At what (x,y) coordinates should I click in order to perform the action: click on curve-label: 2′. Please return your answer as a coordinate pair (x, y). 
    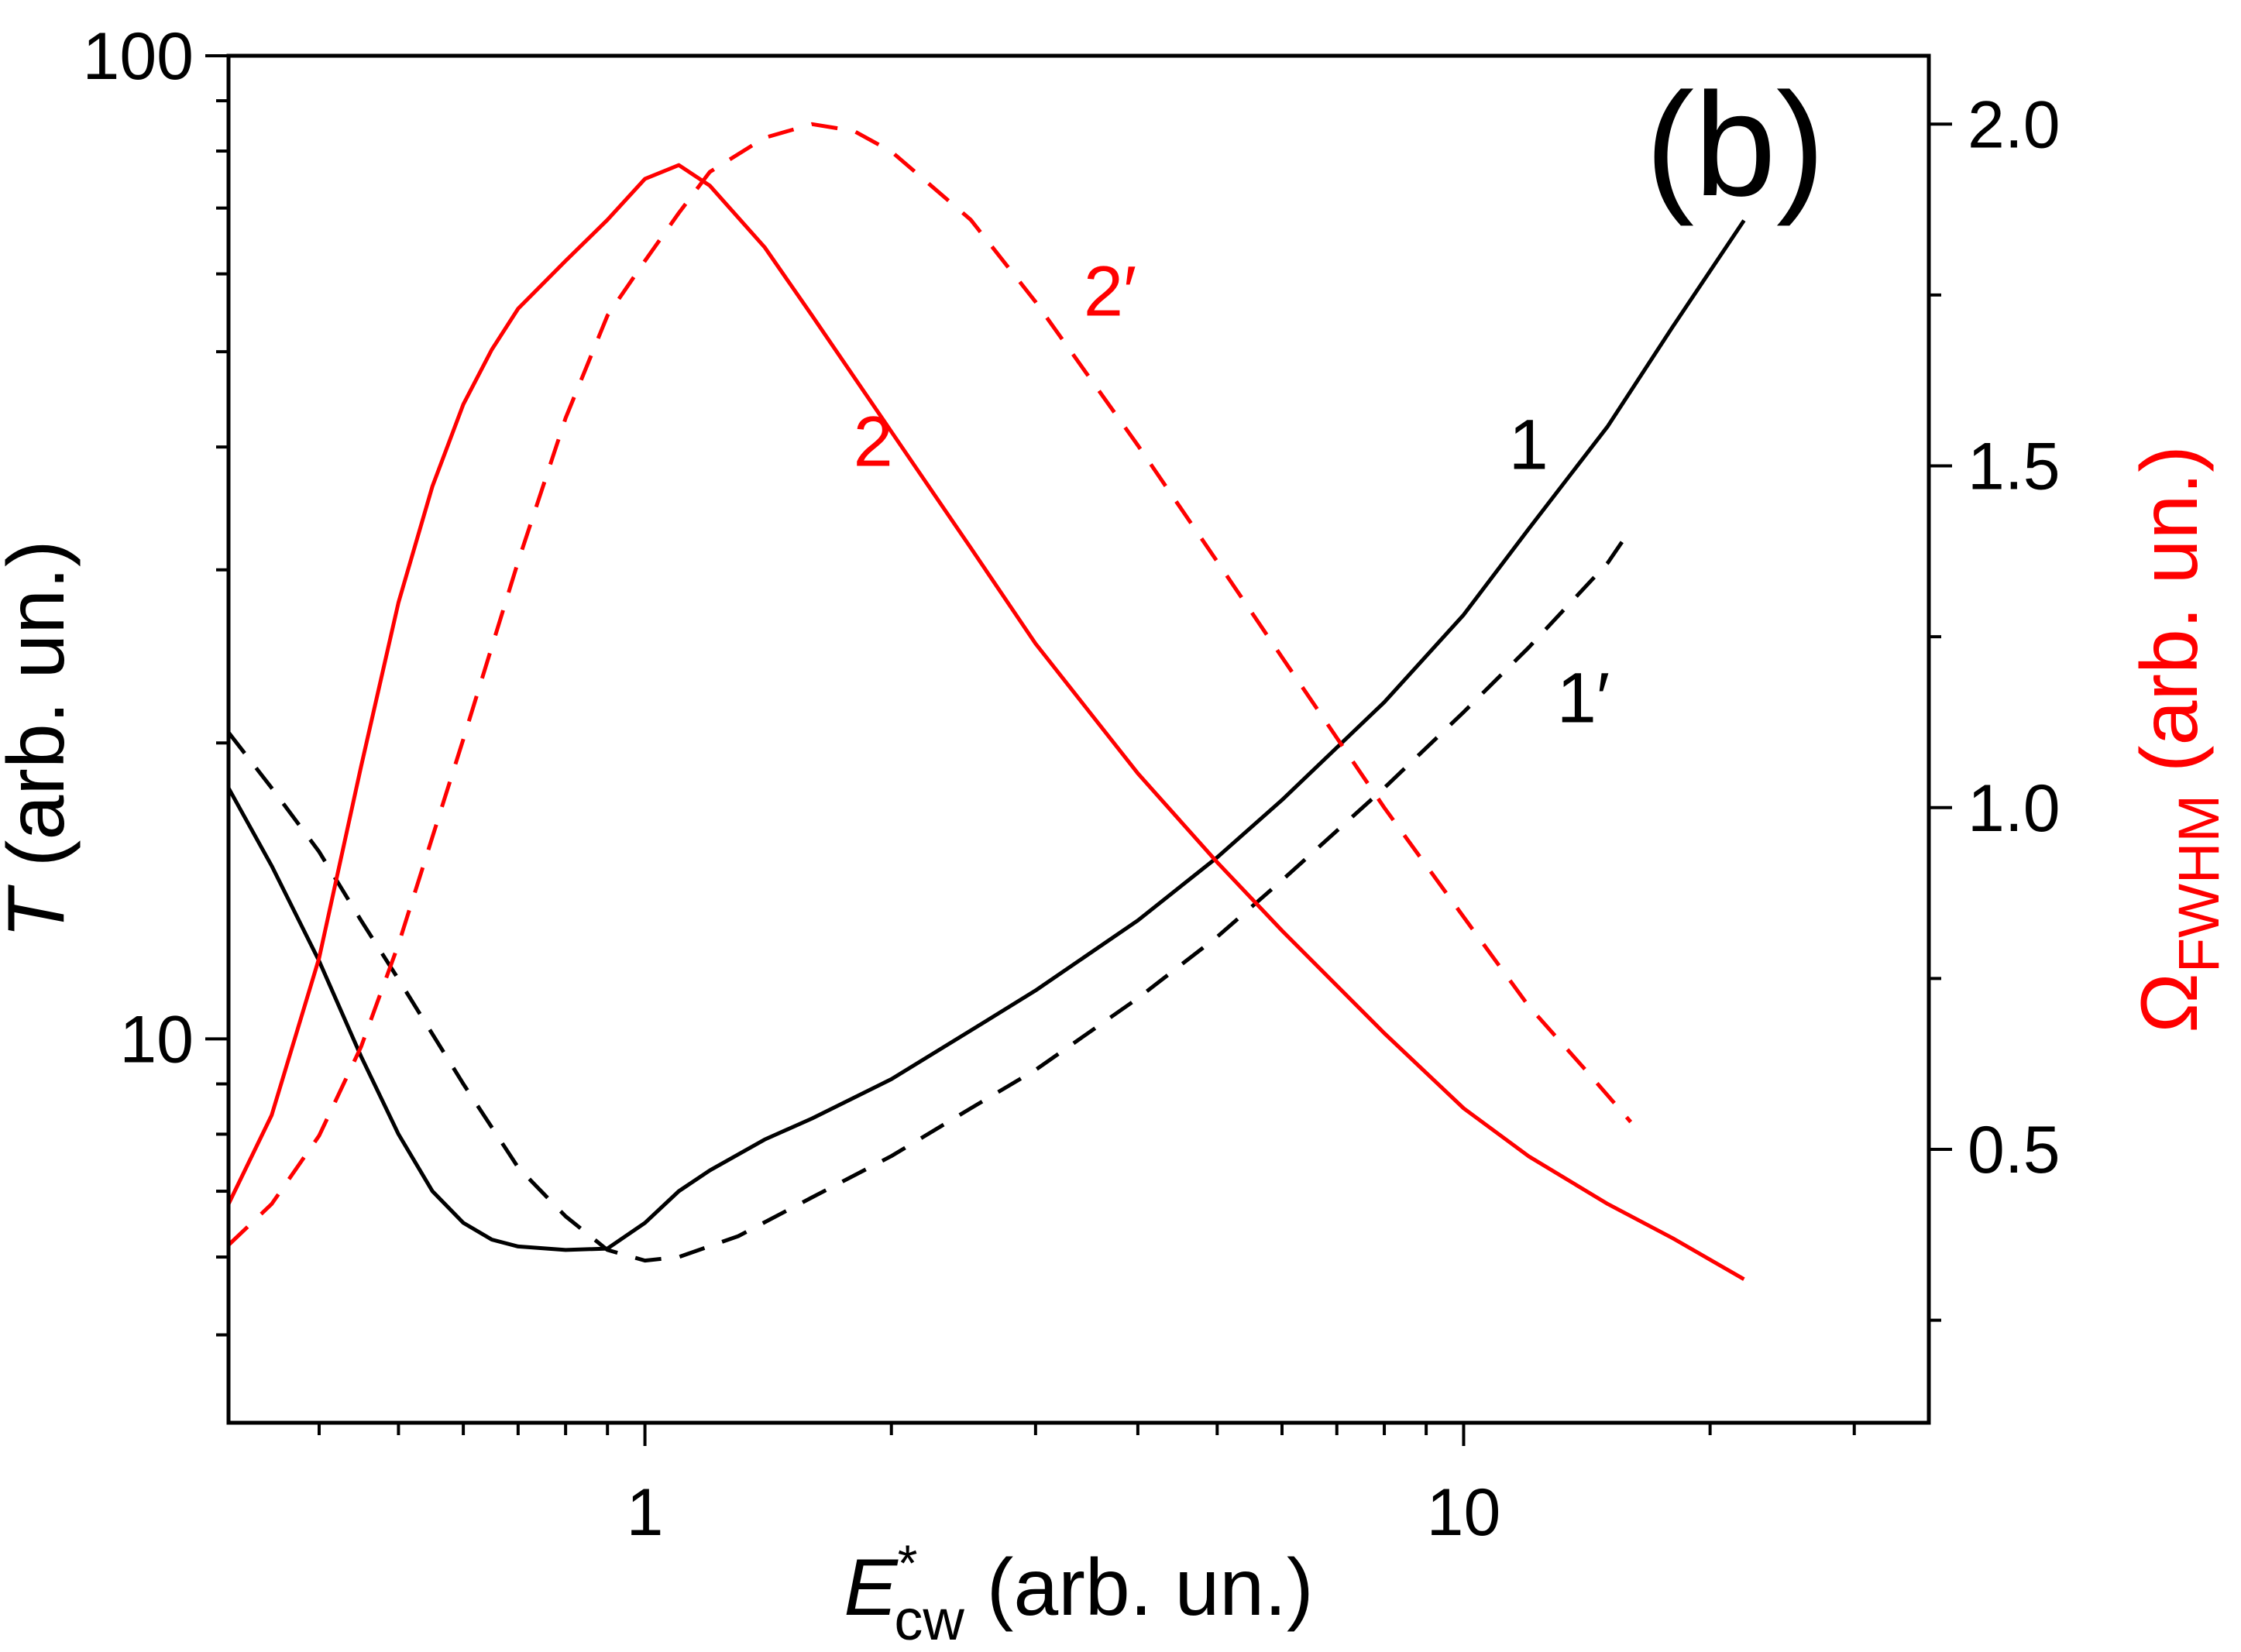
    Looking at the image, I should click on (1110, 291).